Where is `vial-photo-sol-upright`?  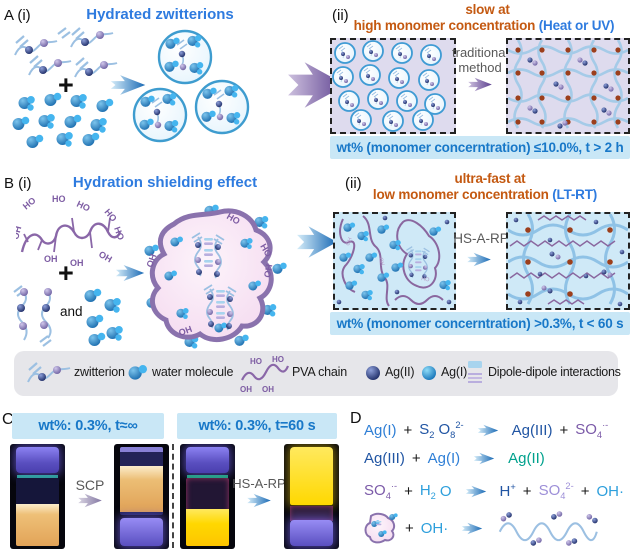 vial-photo-sol-upright is located at coordinates (207, 496).